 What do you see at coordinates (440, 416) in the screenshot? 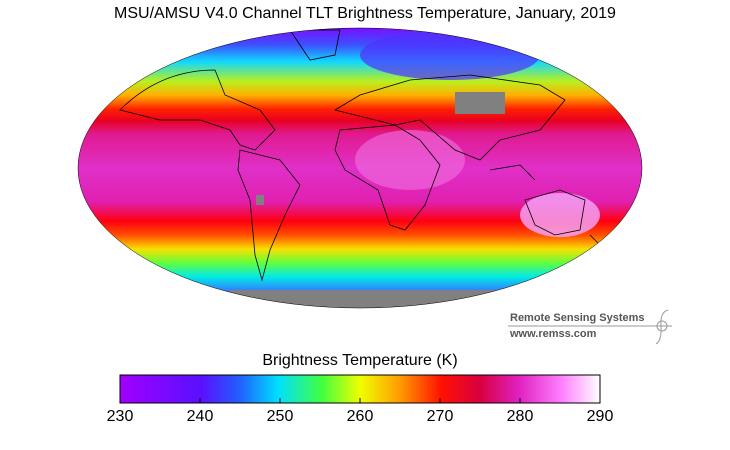
I see `tick-label: 270` at bounding box center [440, 416].